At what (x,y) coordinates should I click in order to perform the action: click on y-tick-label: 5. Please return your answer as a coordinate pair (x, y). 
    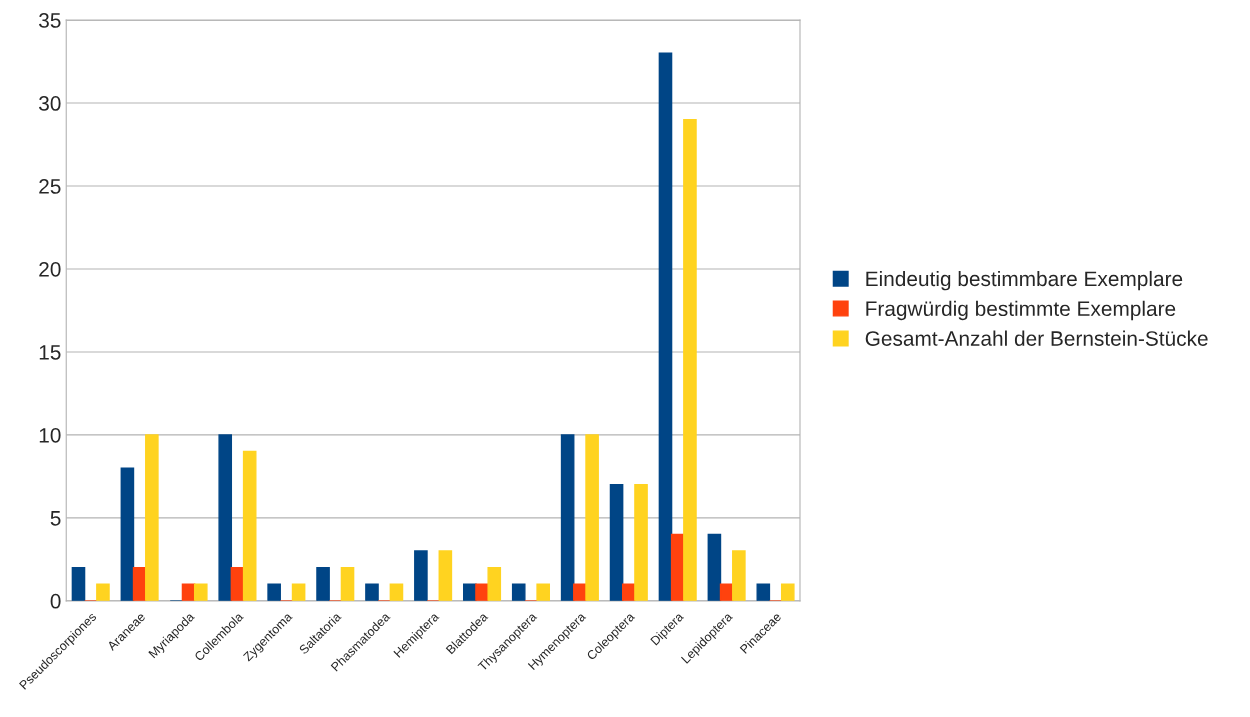
    Looking at the image, I should click on (55, 518).